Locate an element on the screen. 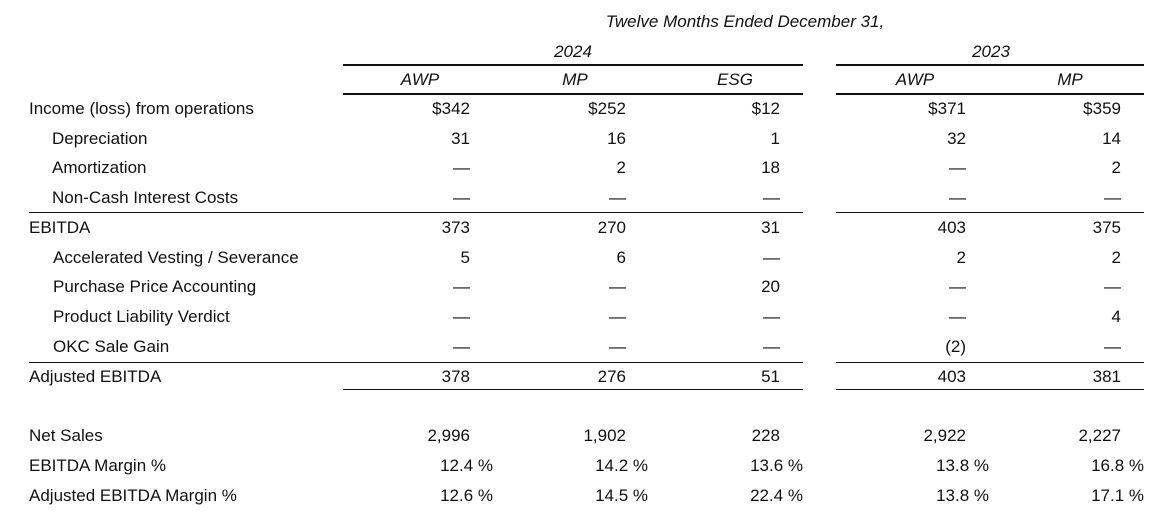  cell-ebitda-margin-esg-2024: 13.6 % is located at coordinates (776, 465).